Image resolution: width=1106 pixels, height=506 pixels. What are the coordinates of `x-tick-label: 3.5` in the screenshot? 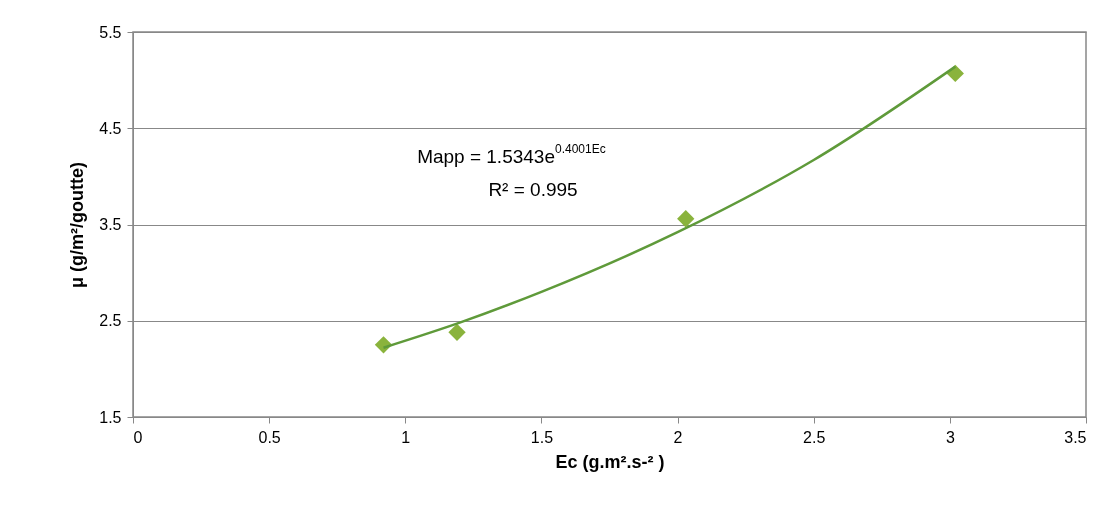 It's located at (1075, 437).